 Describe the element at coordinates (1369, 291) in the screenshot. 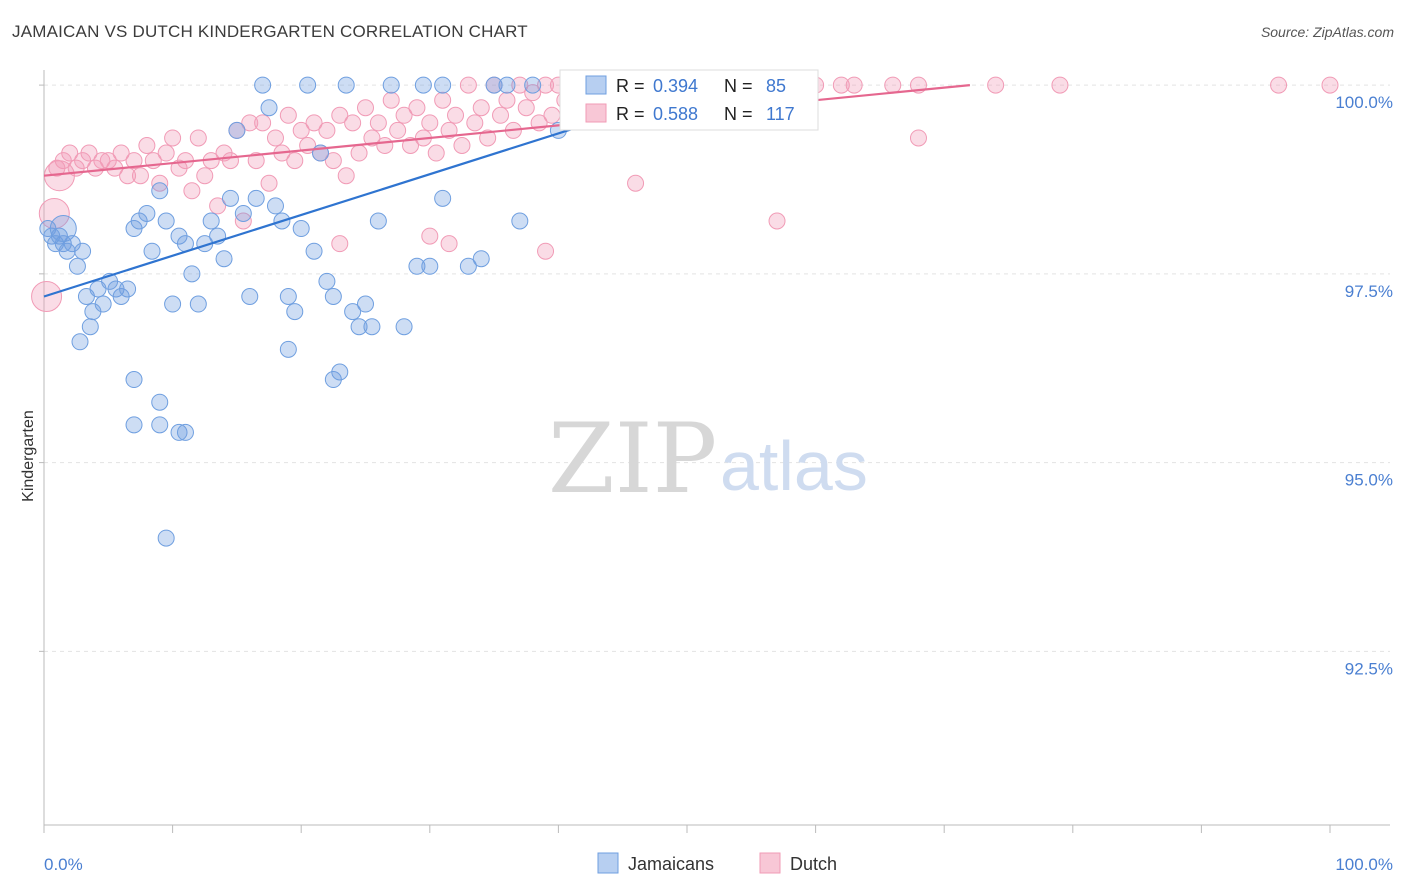

I see `y-tick-label: 97.5%` at that location.